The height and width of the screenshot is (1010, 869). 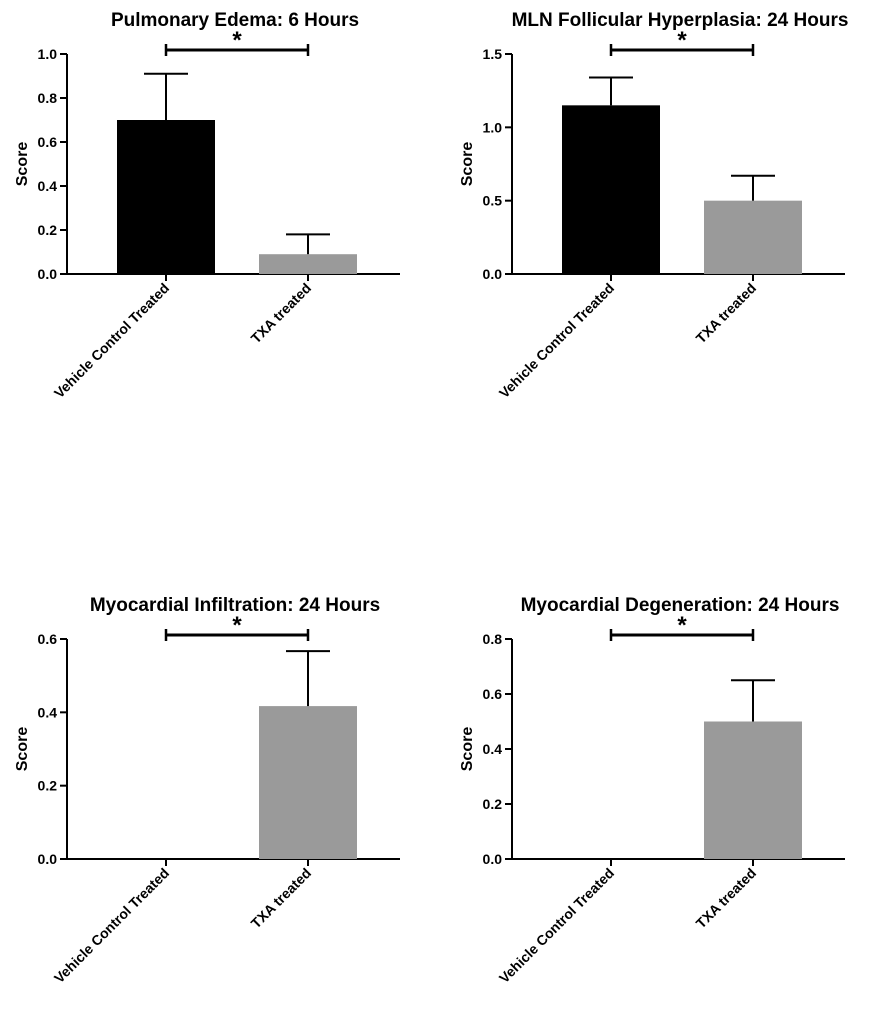 I want to click on chart-title: Myocardial Infiltration: 24 Hours, so click(x=235, y=605).